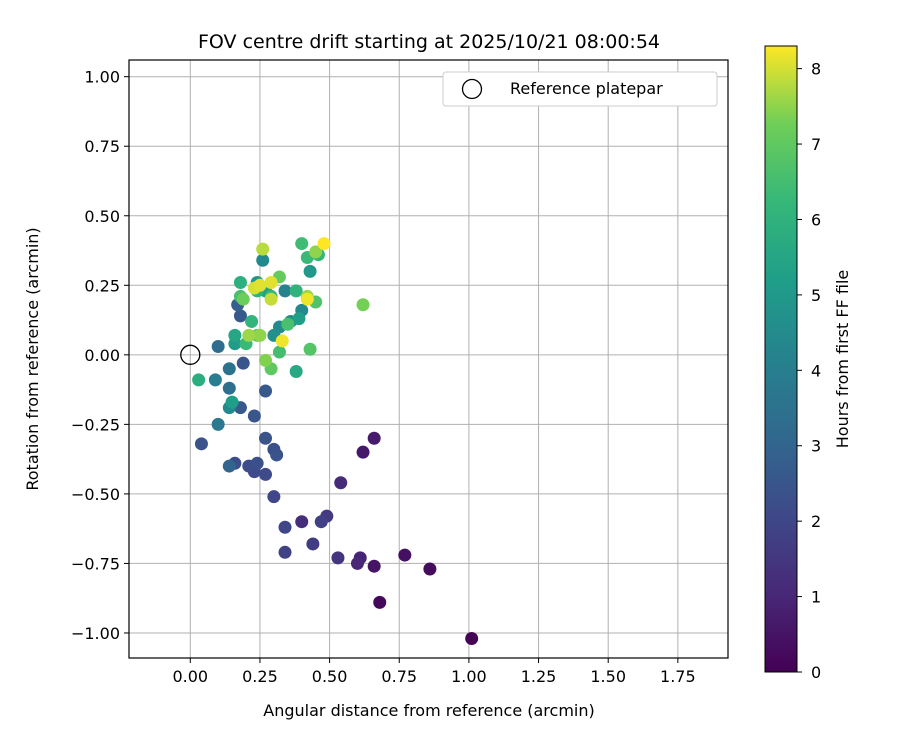  What do you see at coordinates (816, 69) in the screenshot?
I see `colorbar-tick-label: 8` at bounding box center [816, 69].